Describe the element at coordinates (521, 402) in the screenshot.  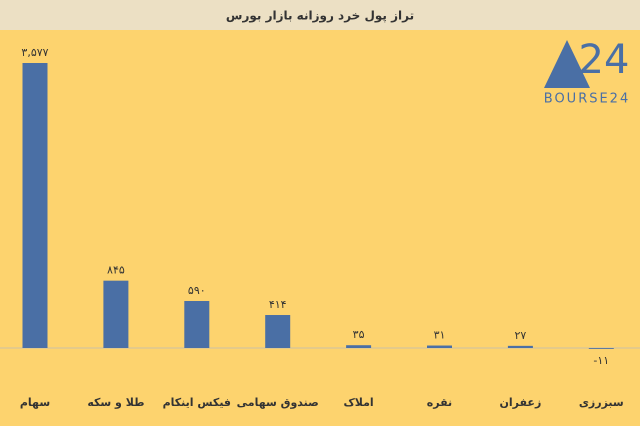
I see `x-tick-label: زعفران` at that location.